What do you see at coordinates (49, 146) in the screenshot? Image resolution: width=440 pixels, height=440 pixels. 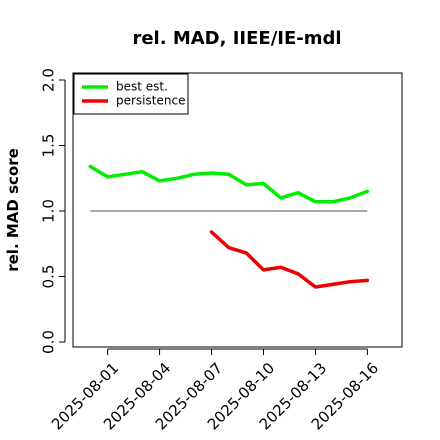 I see `y-tick-label: 1.5` at bounding box center [49, 146].